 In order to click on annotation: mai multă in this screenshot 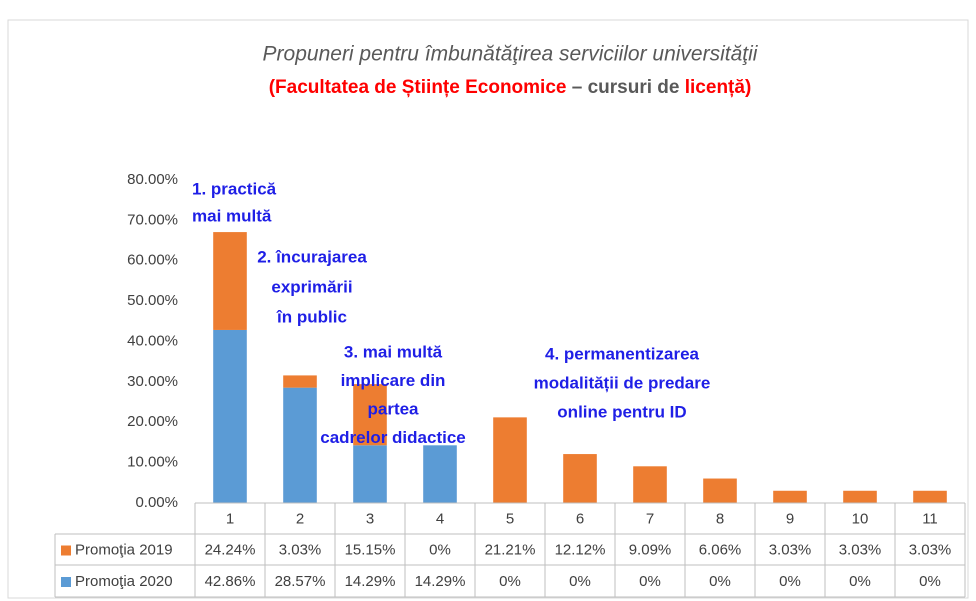, I will do `click(232, 215)`.